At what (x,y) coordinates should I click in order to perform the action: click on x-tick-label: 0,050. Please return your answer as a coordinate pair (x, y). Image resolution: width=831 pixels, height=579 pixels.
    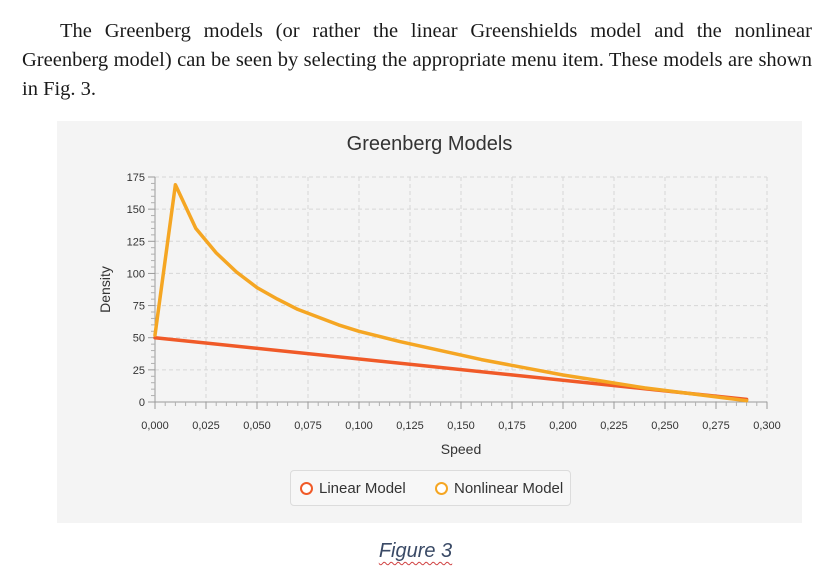
    Looking at the image, I should click on (257, 426).